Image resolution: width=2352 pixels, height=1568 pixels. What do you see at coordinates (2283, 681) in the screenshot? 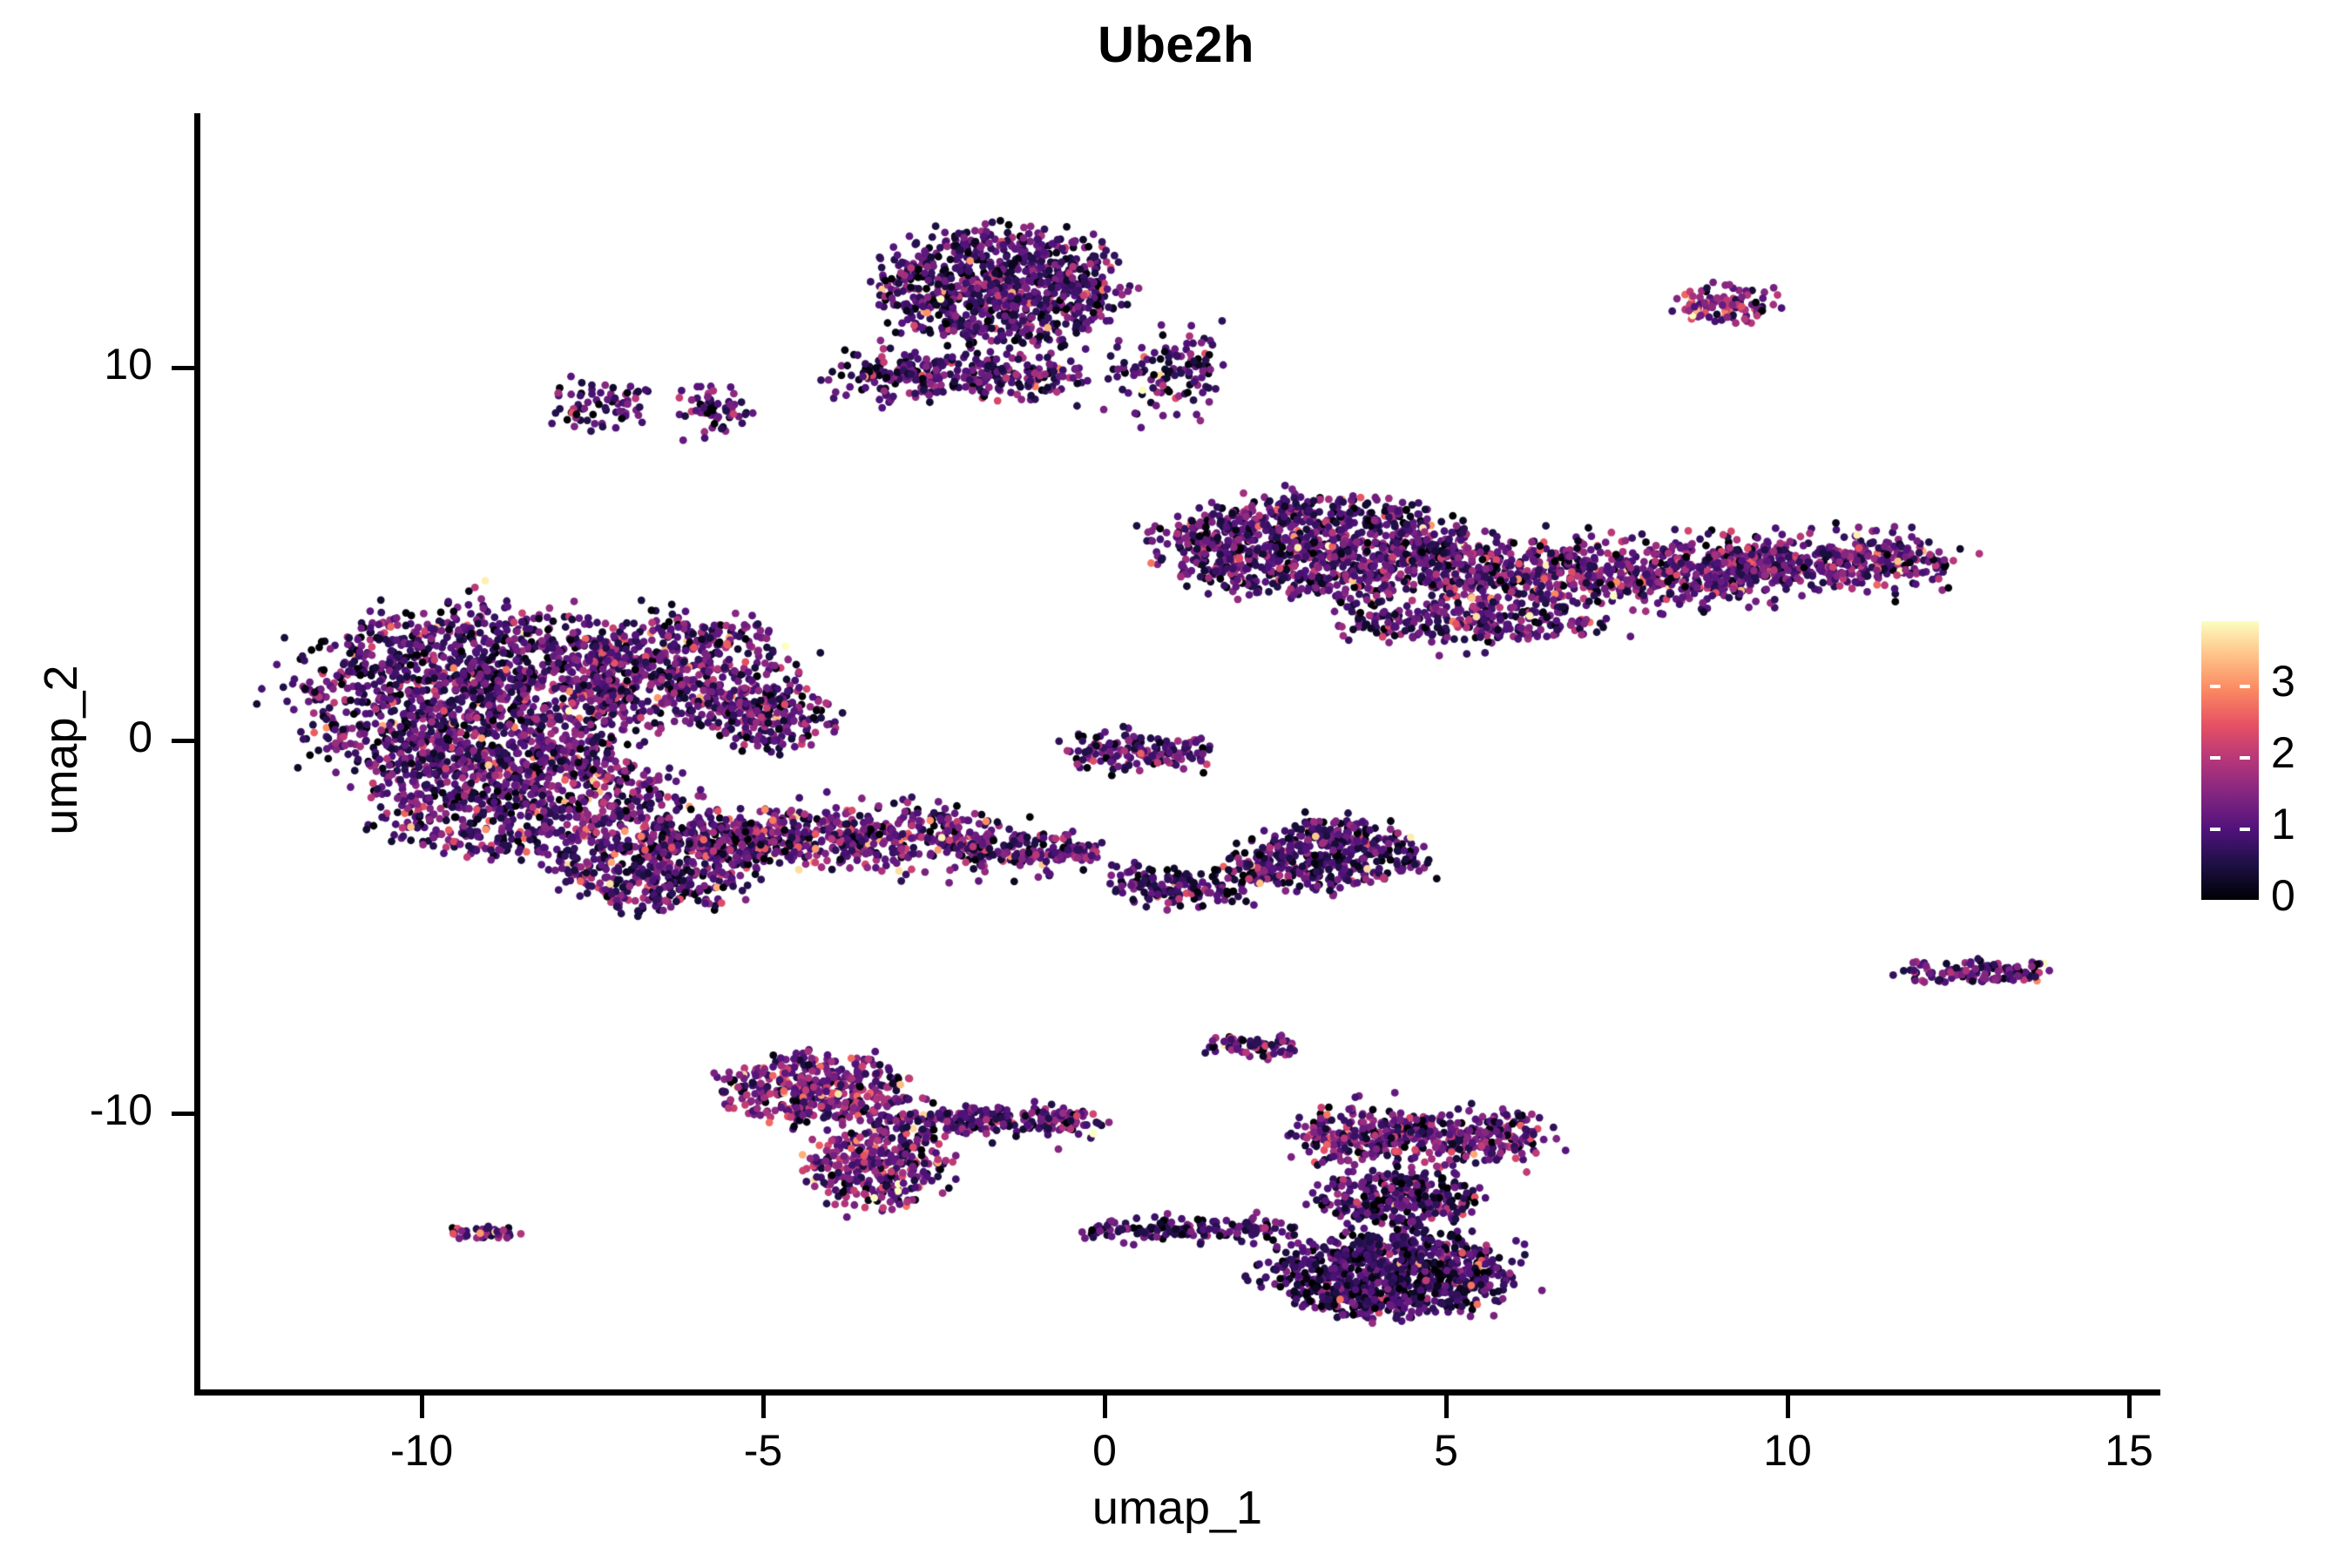
I see `colorbar-tick-label: 3` at bounding box center [2283, 681].